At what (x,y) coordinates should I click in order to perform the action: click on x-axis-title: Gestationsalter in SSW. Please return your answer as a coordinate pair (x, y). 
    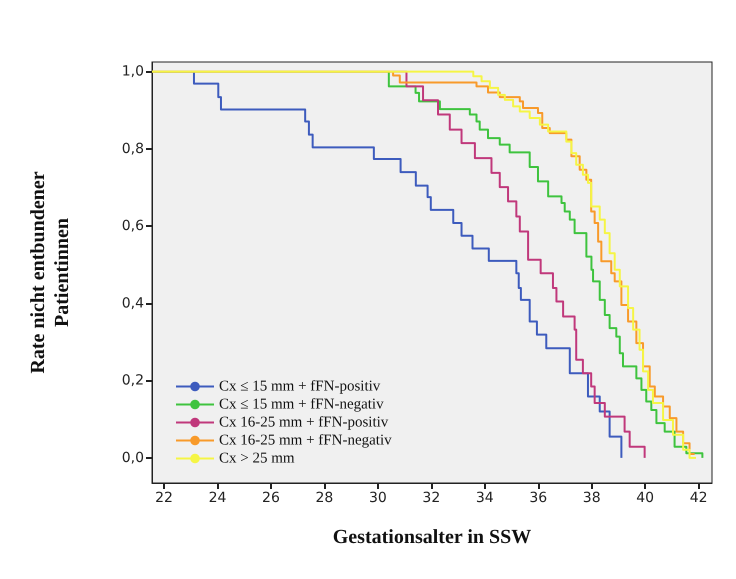
    Looking at the image, I should click on (432, 537).